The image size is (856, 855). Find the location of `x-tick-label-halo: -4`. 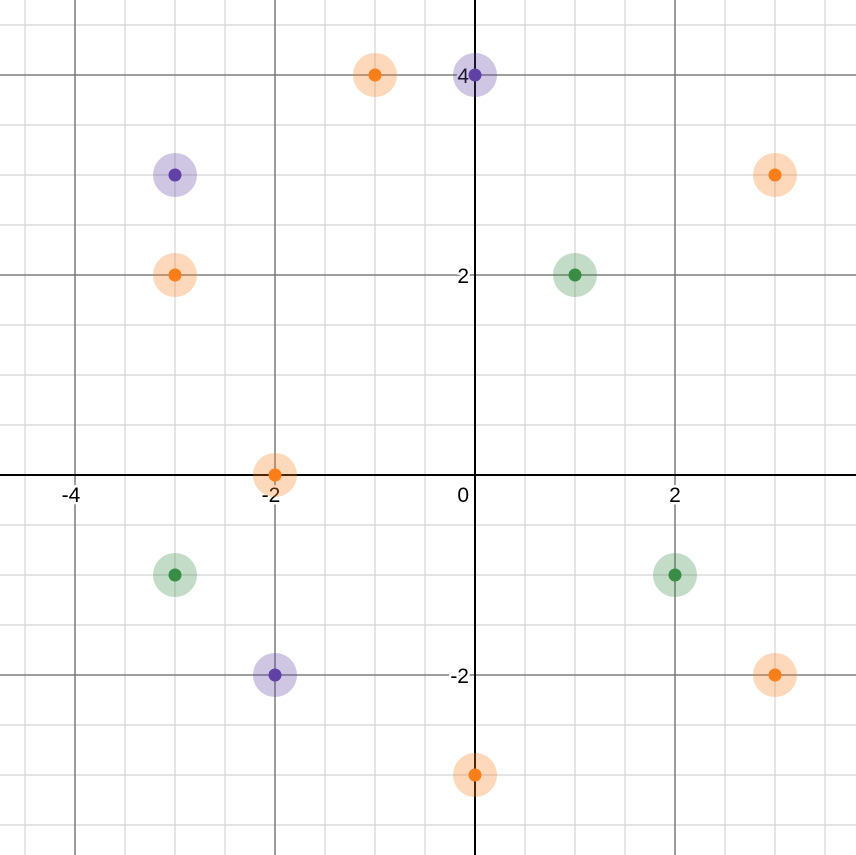

x-tick-label-halo: -4 is located at coordinates (71, 495).